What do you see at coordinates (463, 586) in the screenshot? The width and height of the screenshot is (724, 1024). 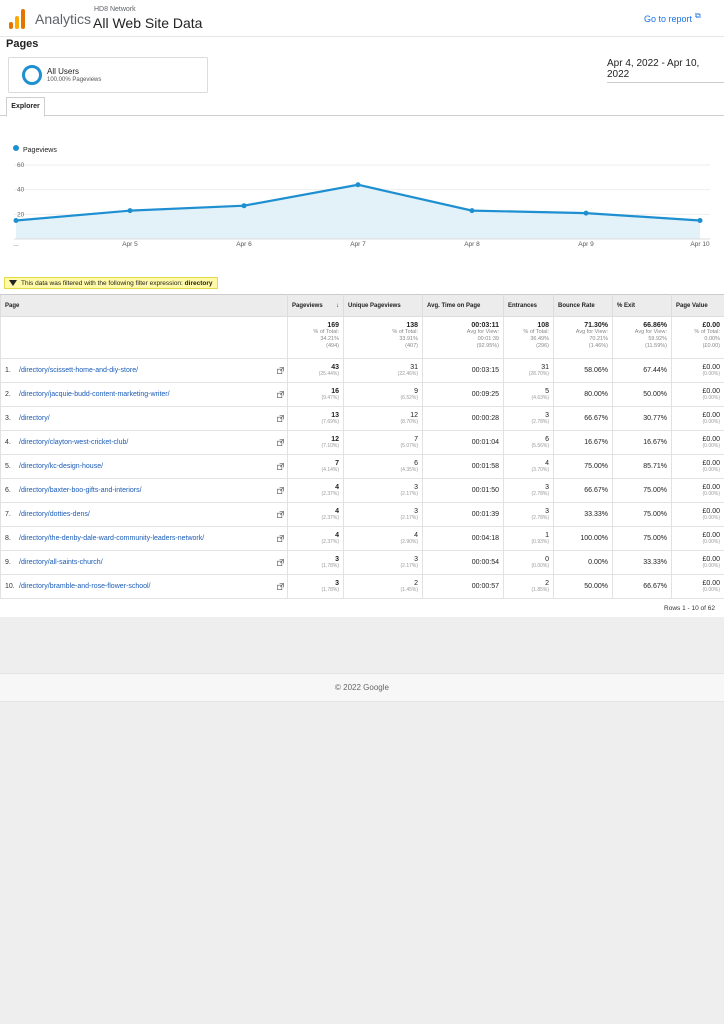 I see `avg-time-cell: 00:00:57` at bounding box center [463, 586].